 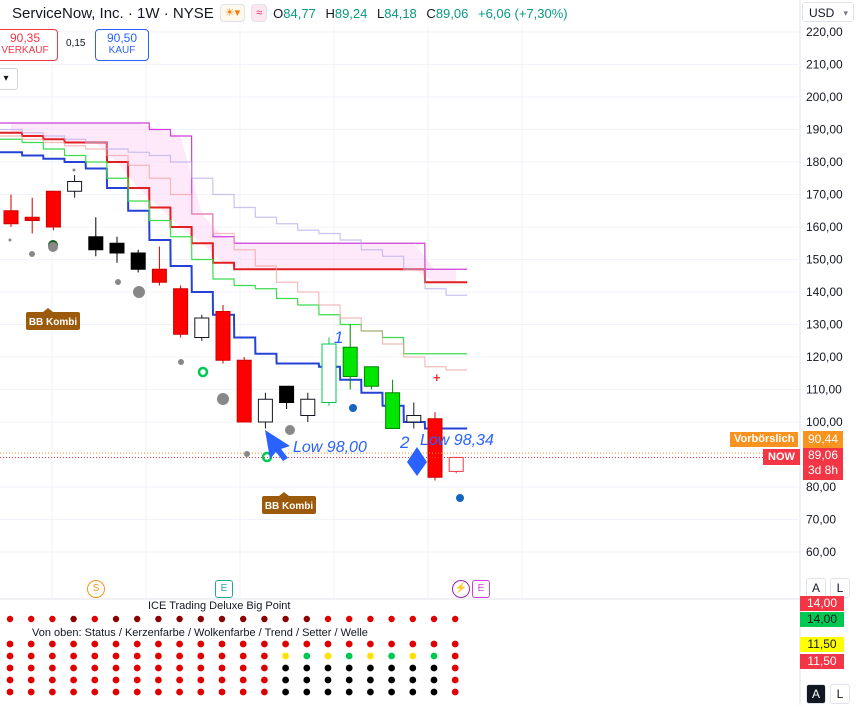 I want to click on price-tick-label: 210,00, so click(x=824, y=65).